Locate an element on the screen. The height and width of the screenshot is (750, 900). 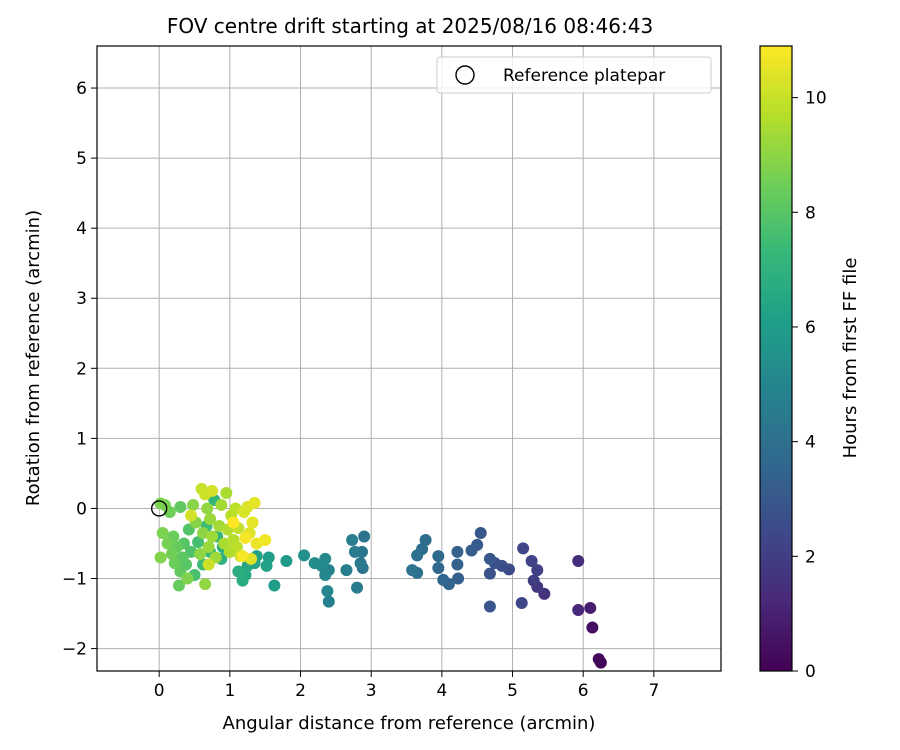
legend-marker is located at coordinates (465, 75).